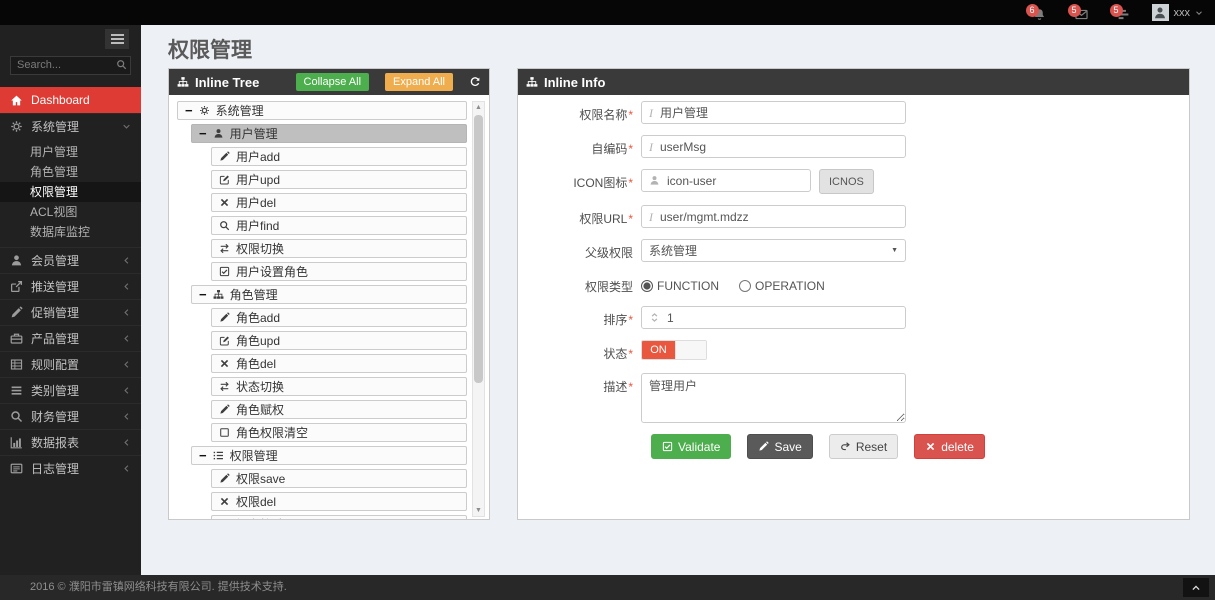  Describe the element at coordinates (70, 100) in the screenshot. I see `sidebar-item-dashboard: Dashboard` at that location.